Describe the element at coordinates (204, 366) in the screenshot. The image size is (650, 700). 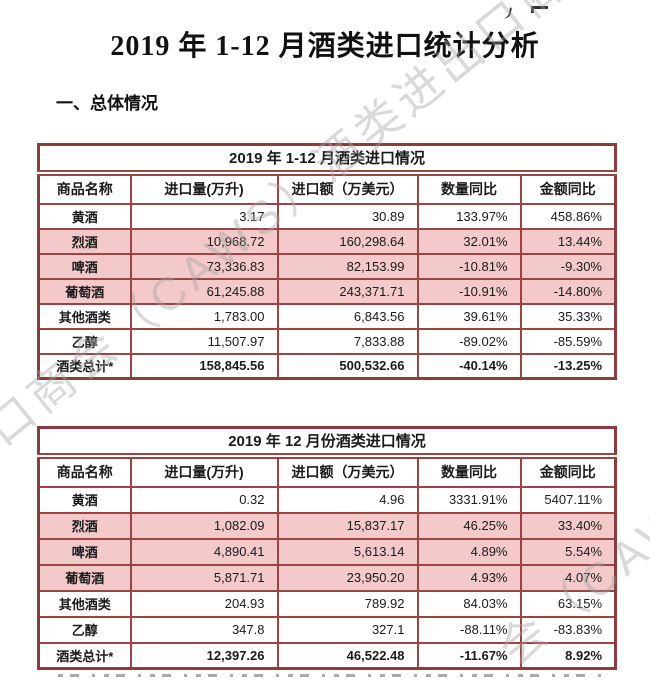
I see `import-volume-cell: 158,845.56` at that location.